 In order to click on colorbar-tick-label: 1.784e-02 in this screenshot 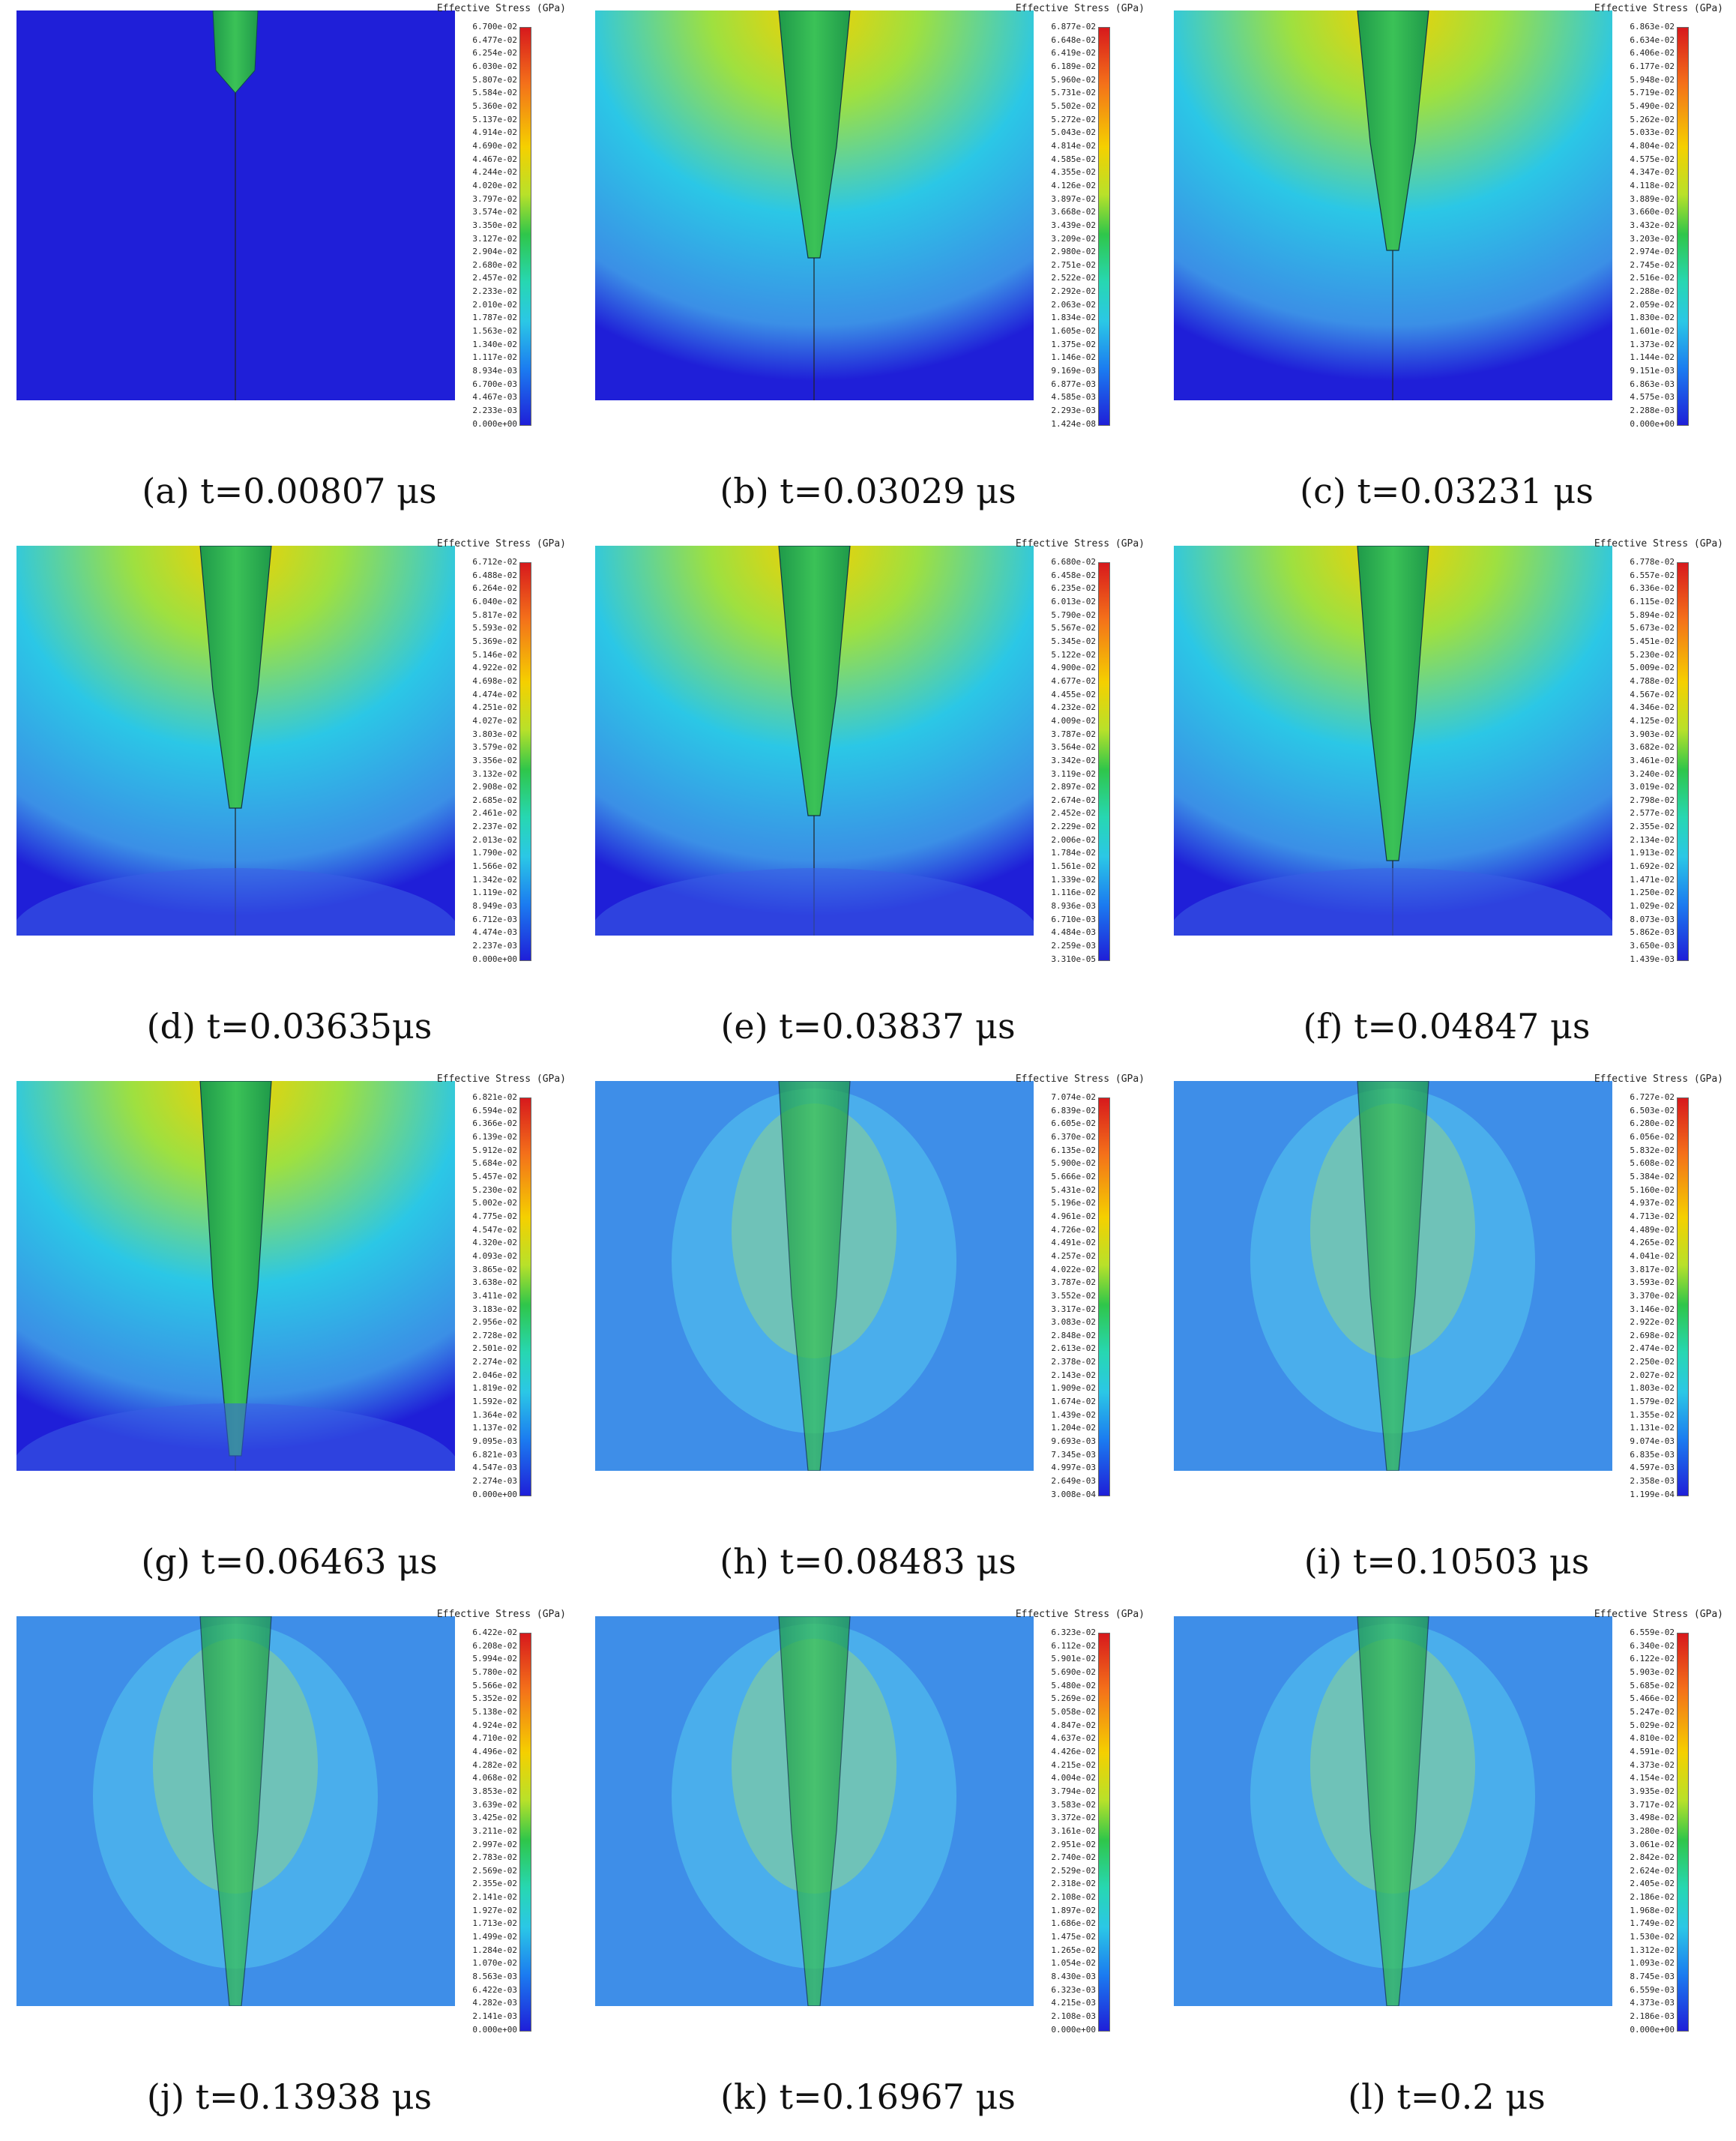, I will do `click(1074, 853)`.